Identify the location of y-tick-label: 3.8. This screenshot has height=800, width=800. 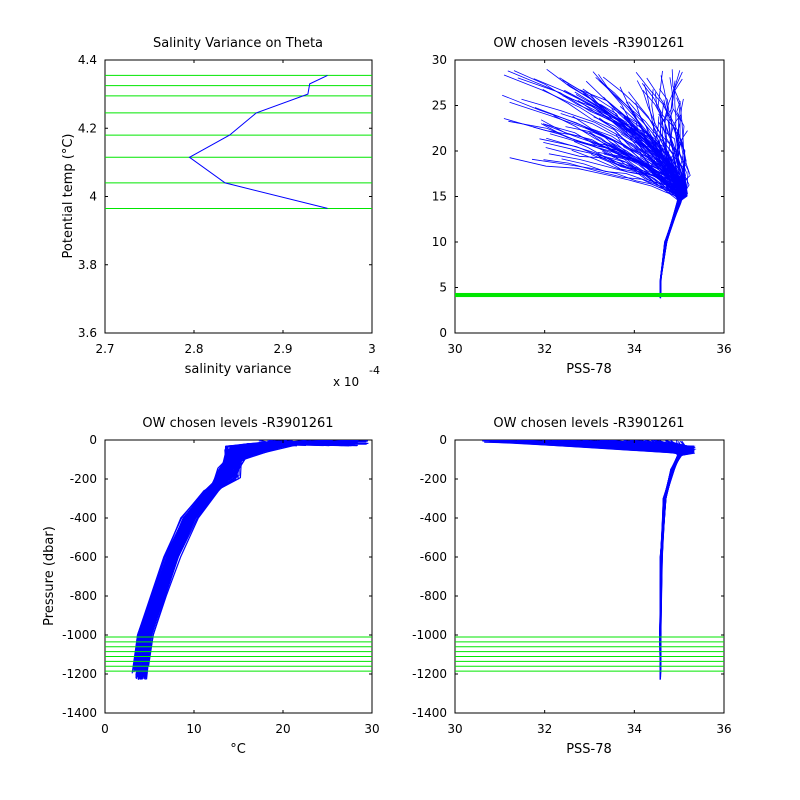
(87, 265).